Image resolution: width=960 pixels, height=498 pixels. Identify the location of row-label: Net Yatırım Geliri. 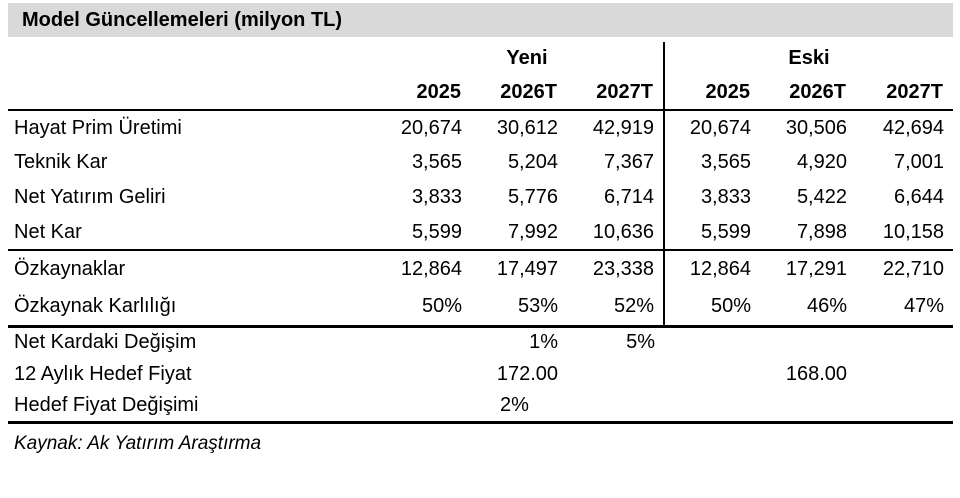
(90, 197).